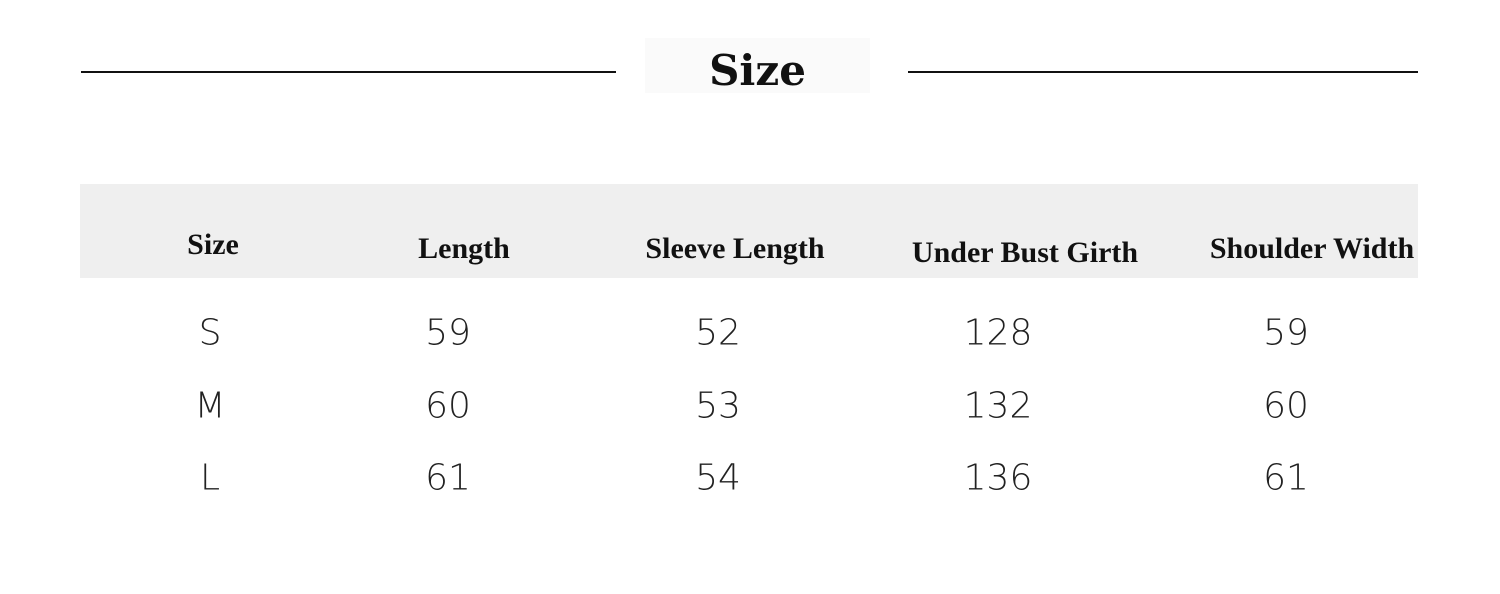 The image size is (1500, 594). What do you see at coordinates (718, 333) in the screenshot?
I see `table-cell: 52` at bounding box center [718, 333].